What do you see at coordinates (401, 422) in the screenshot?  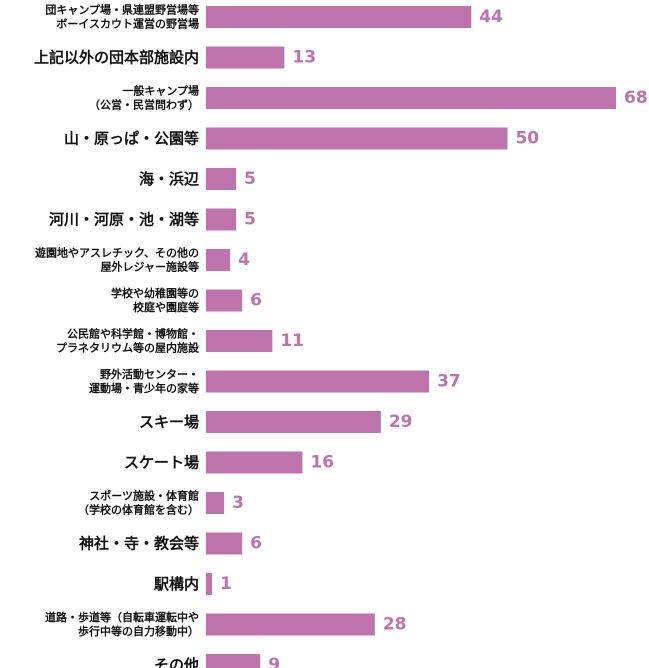 I see `value-label: 29` at bounding box center [401, 422].